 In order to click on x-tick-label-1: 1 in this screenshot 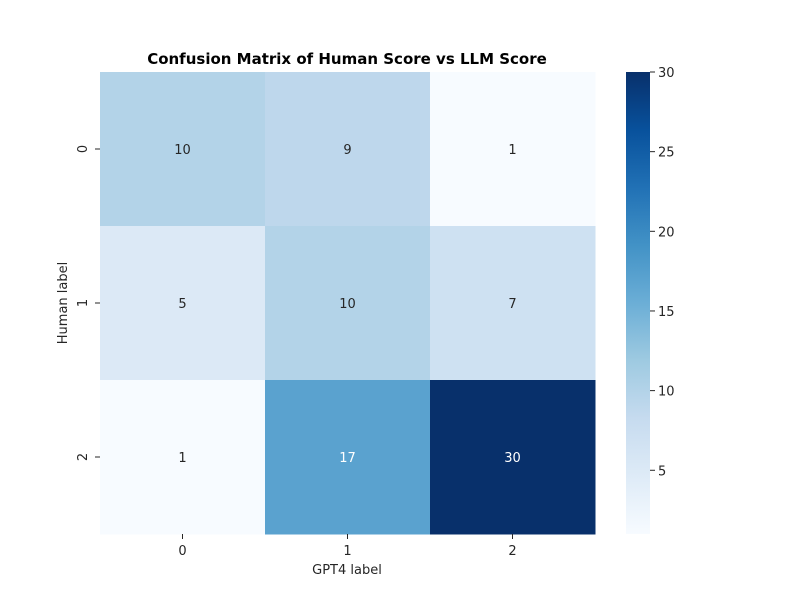, I will do `click(347, 551)`.